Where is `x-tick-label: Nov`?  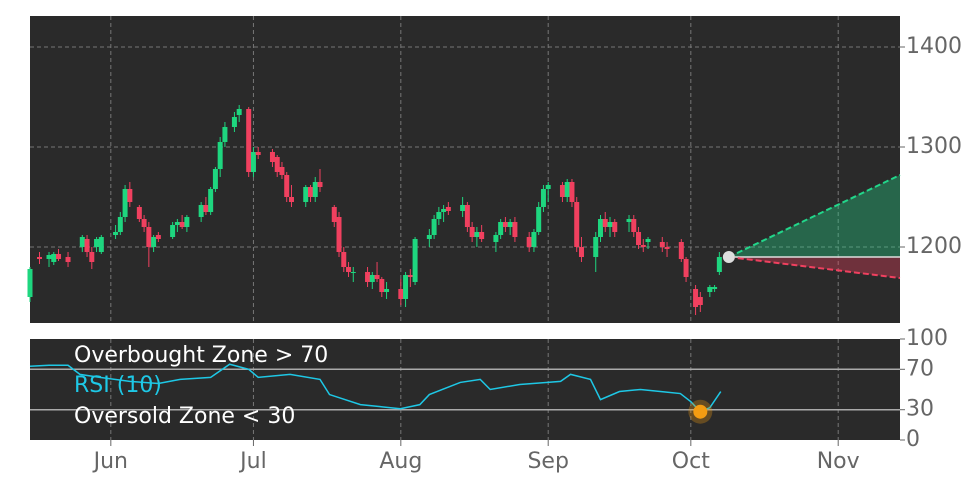 x-tick-label: Nov is located at coordinates (838, 461).